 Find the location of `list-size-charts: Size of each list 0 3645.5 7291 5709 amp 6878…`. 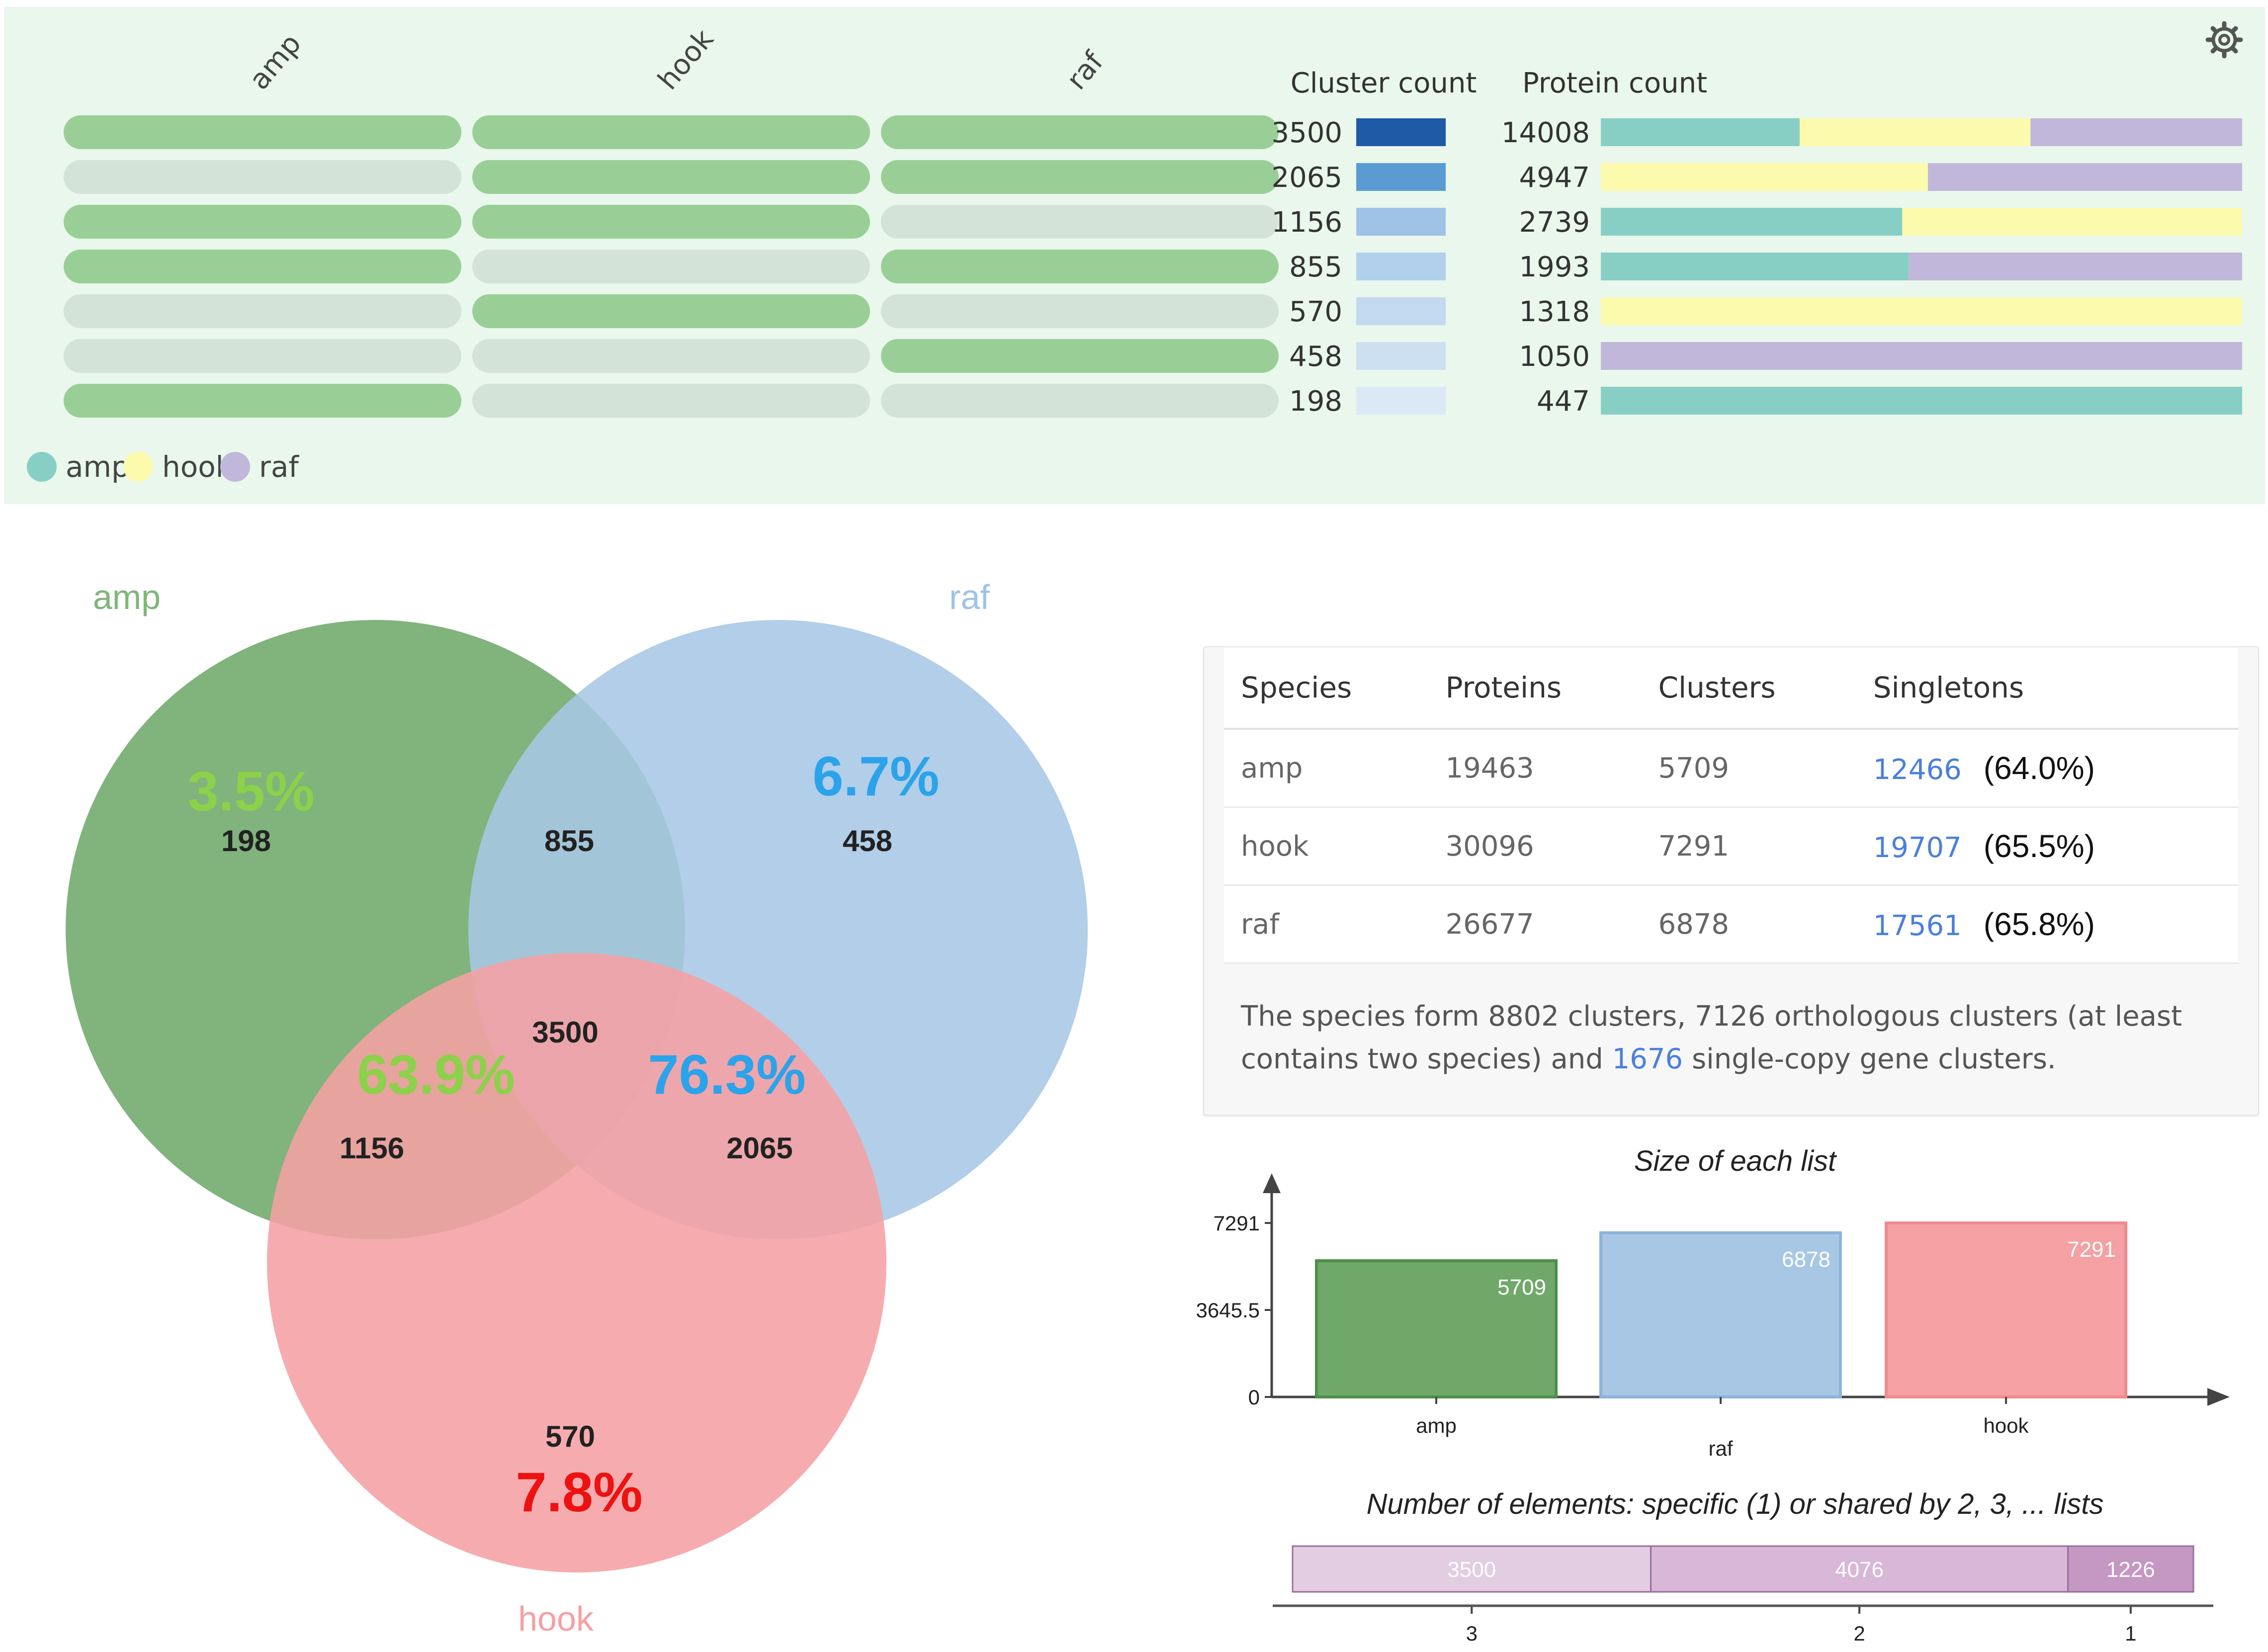

list-size-charts: Size of each list 0 3645.5 7291 5709 amp 6878… is located at coordinates (1713, 1395).